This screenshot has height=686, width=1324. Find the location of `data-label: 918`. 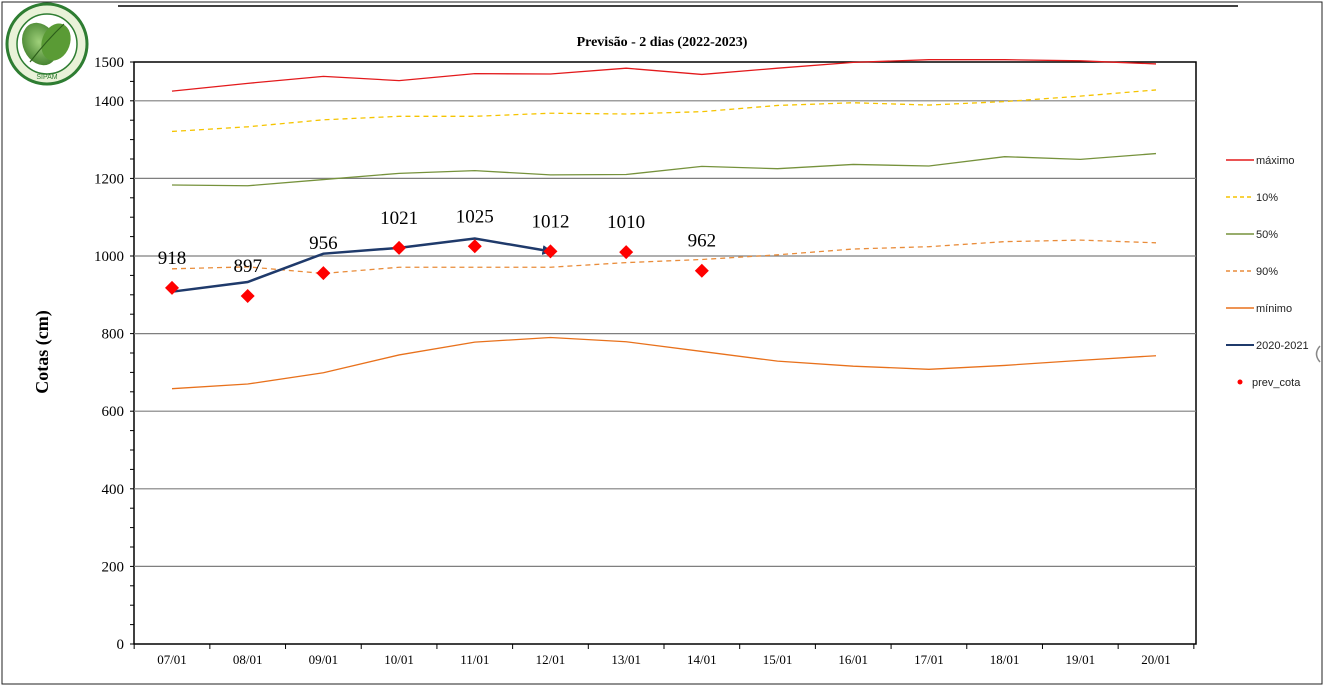

data-label: 918 is located at coordinates (172, 258).